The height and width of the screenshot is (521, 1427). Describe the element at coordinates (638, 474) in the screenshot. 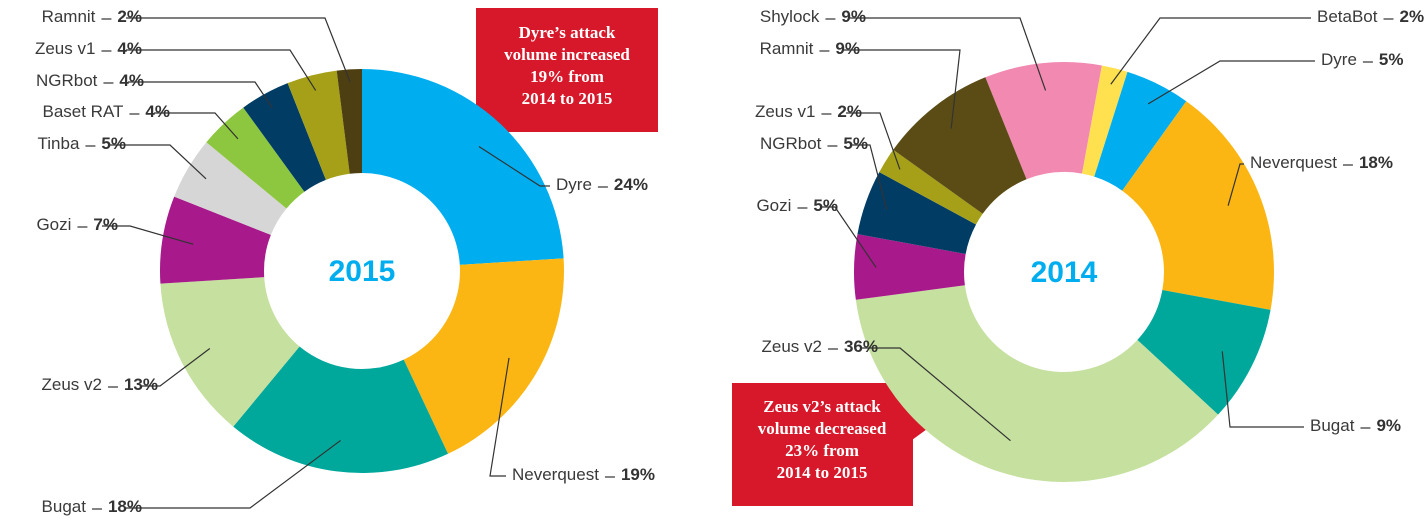

I see `value-label: 19%` at that location.